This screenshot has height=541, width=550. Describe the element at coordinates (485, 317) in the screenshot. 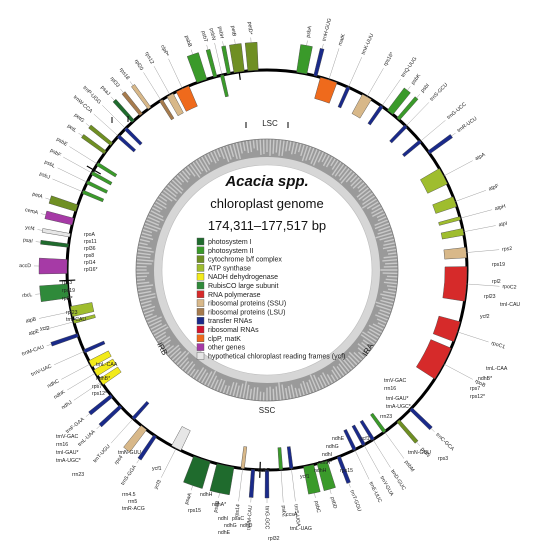

I see `gene-label: ycf2` at that location.